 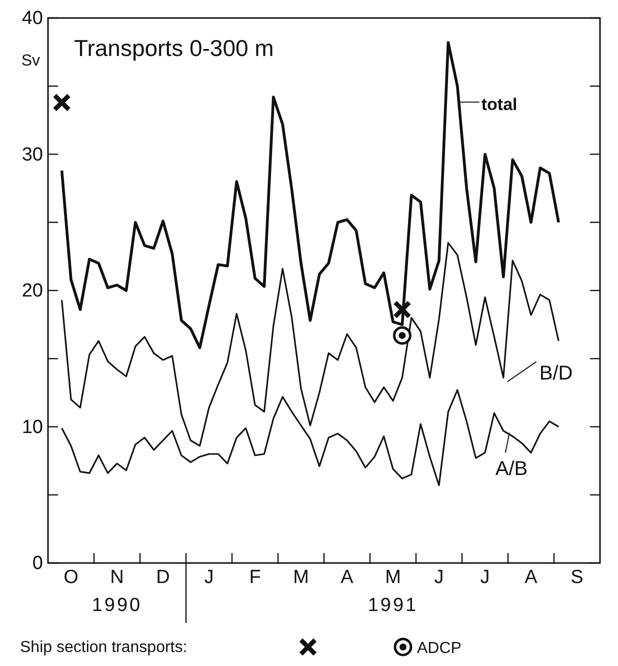 I want to click on y-tick-label: 20, so click(x=32, y=291).